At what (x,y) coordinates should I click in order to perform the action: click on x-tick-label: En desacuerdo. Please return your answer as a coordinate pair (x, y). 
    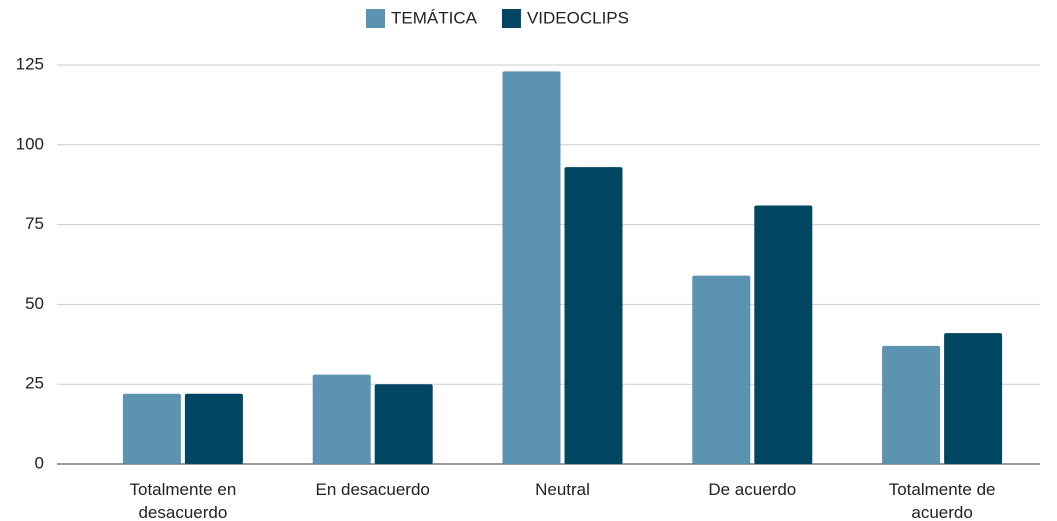
    Looking at the image, I should click on (372, 489).